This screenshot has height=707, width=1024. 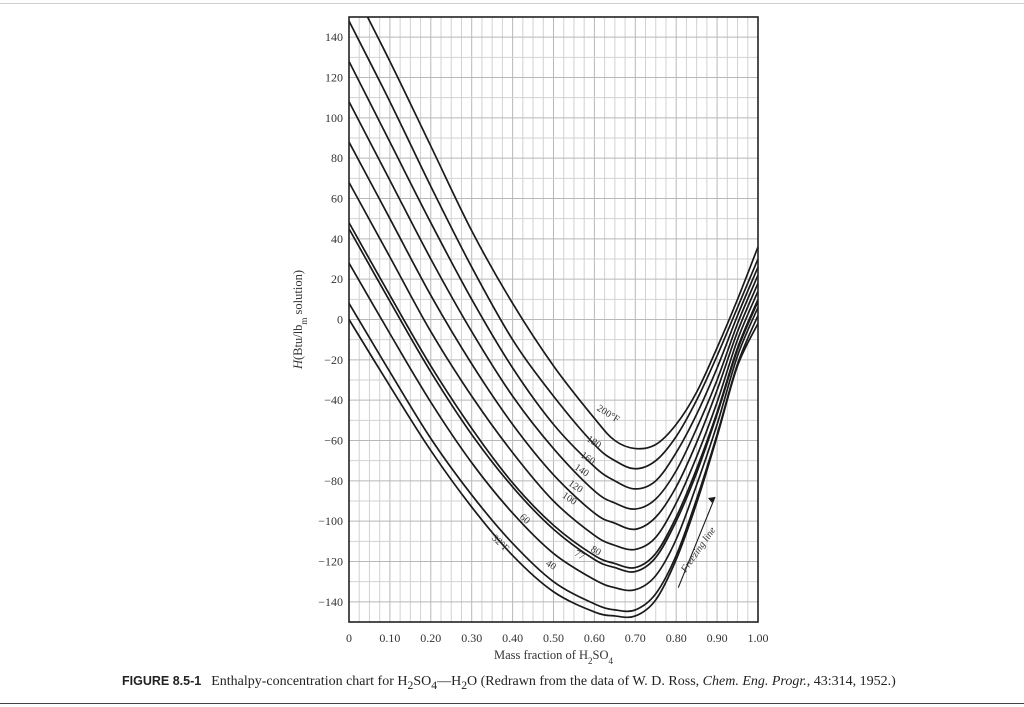 What do you see at coordinates (553, 638) in the screenshot?
I see `x-tick-label: 0.50` at bounding box center [553, 638].